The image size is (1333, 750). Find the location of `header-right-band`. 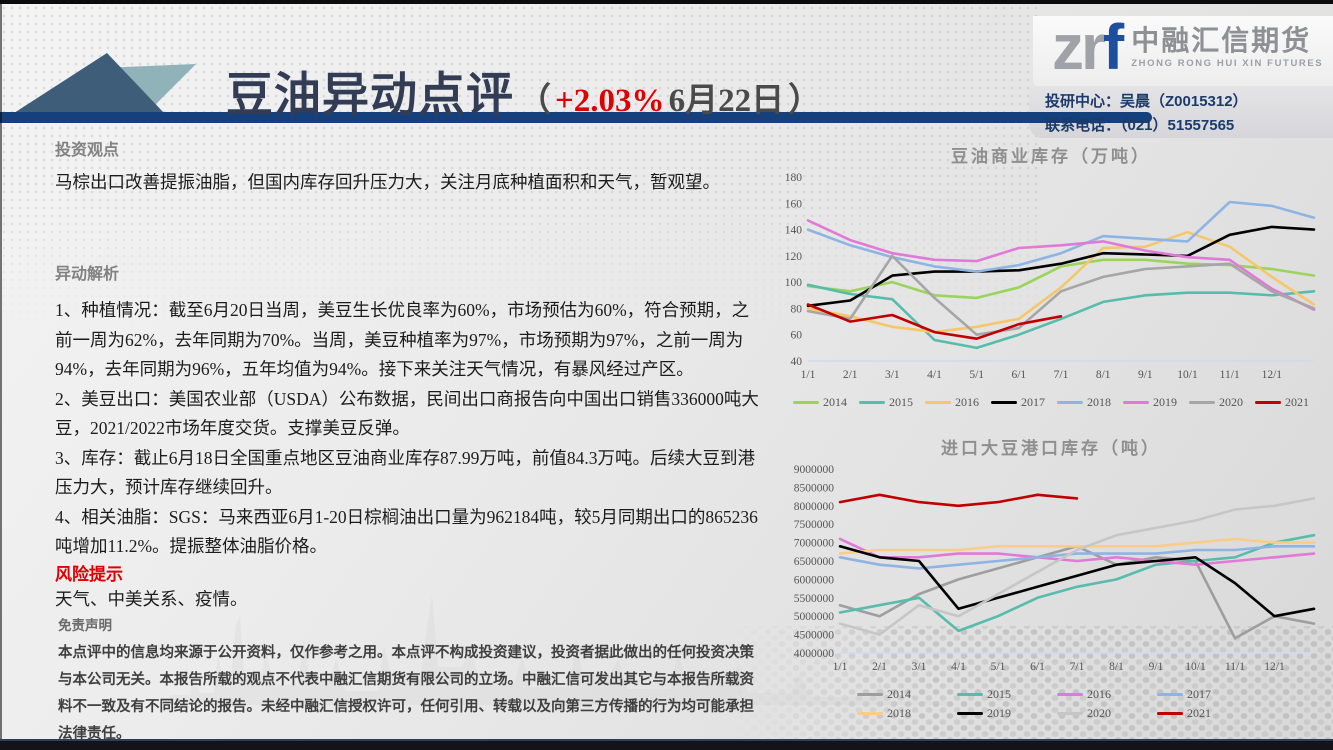

header-right-band is located at coordinates (1183, 52).